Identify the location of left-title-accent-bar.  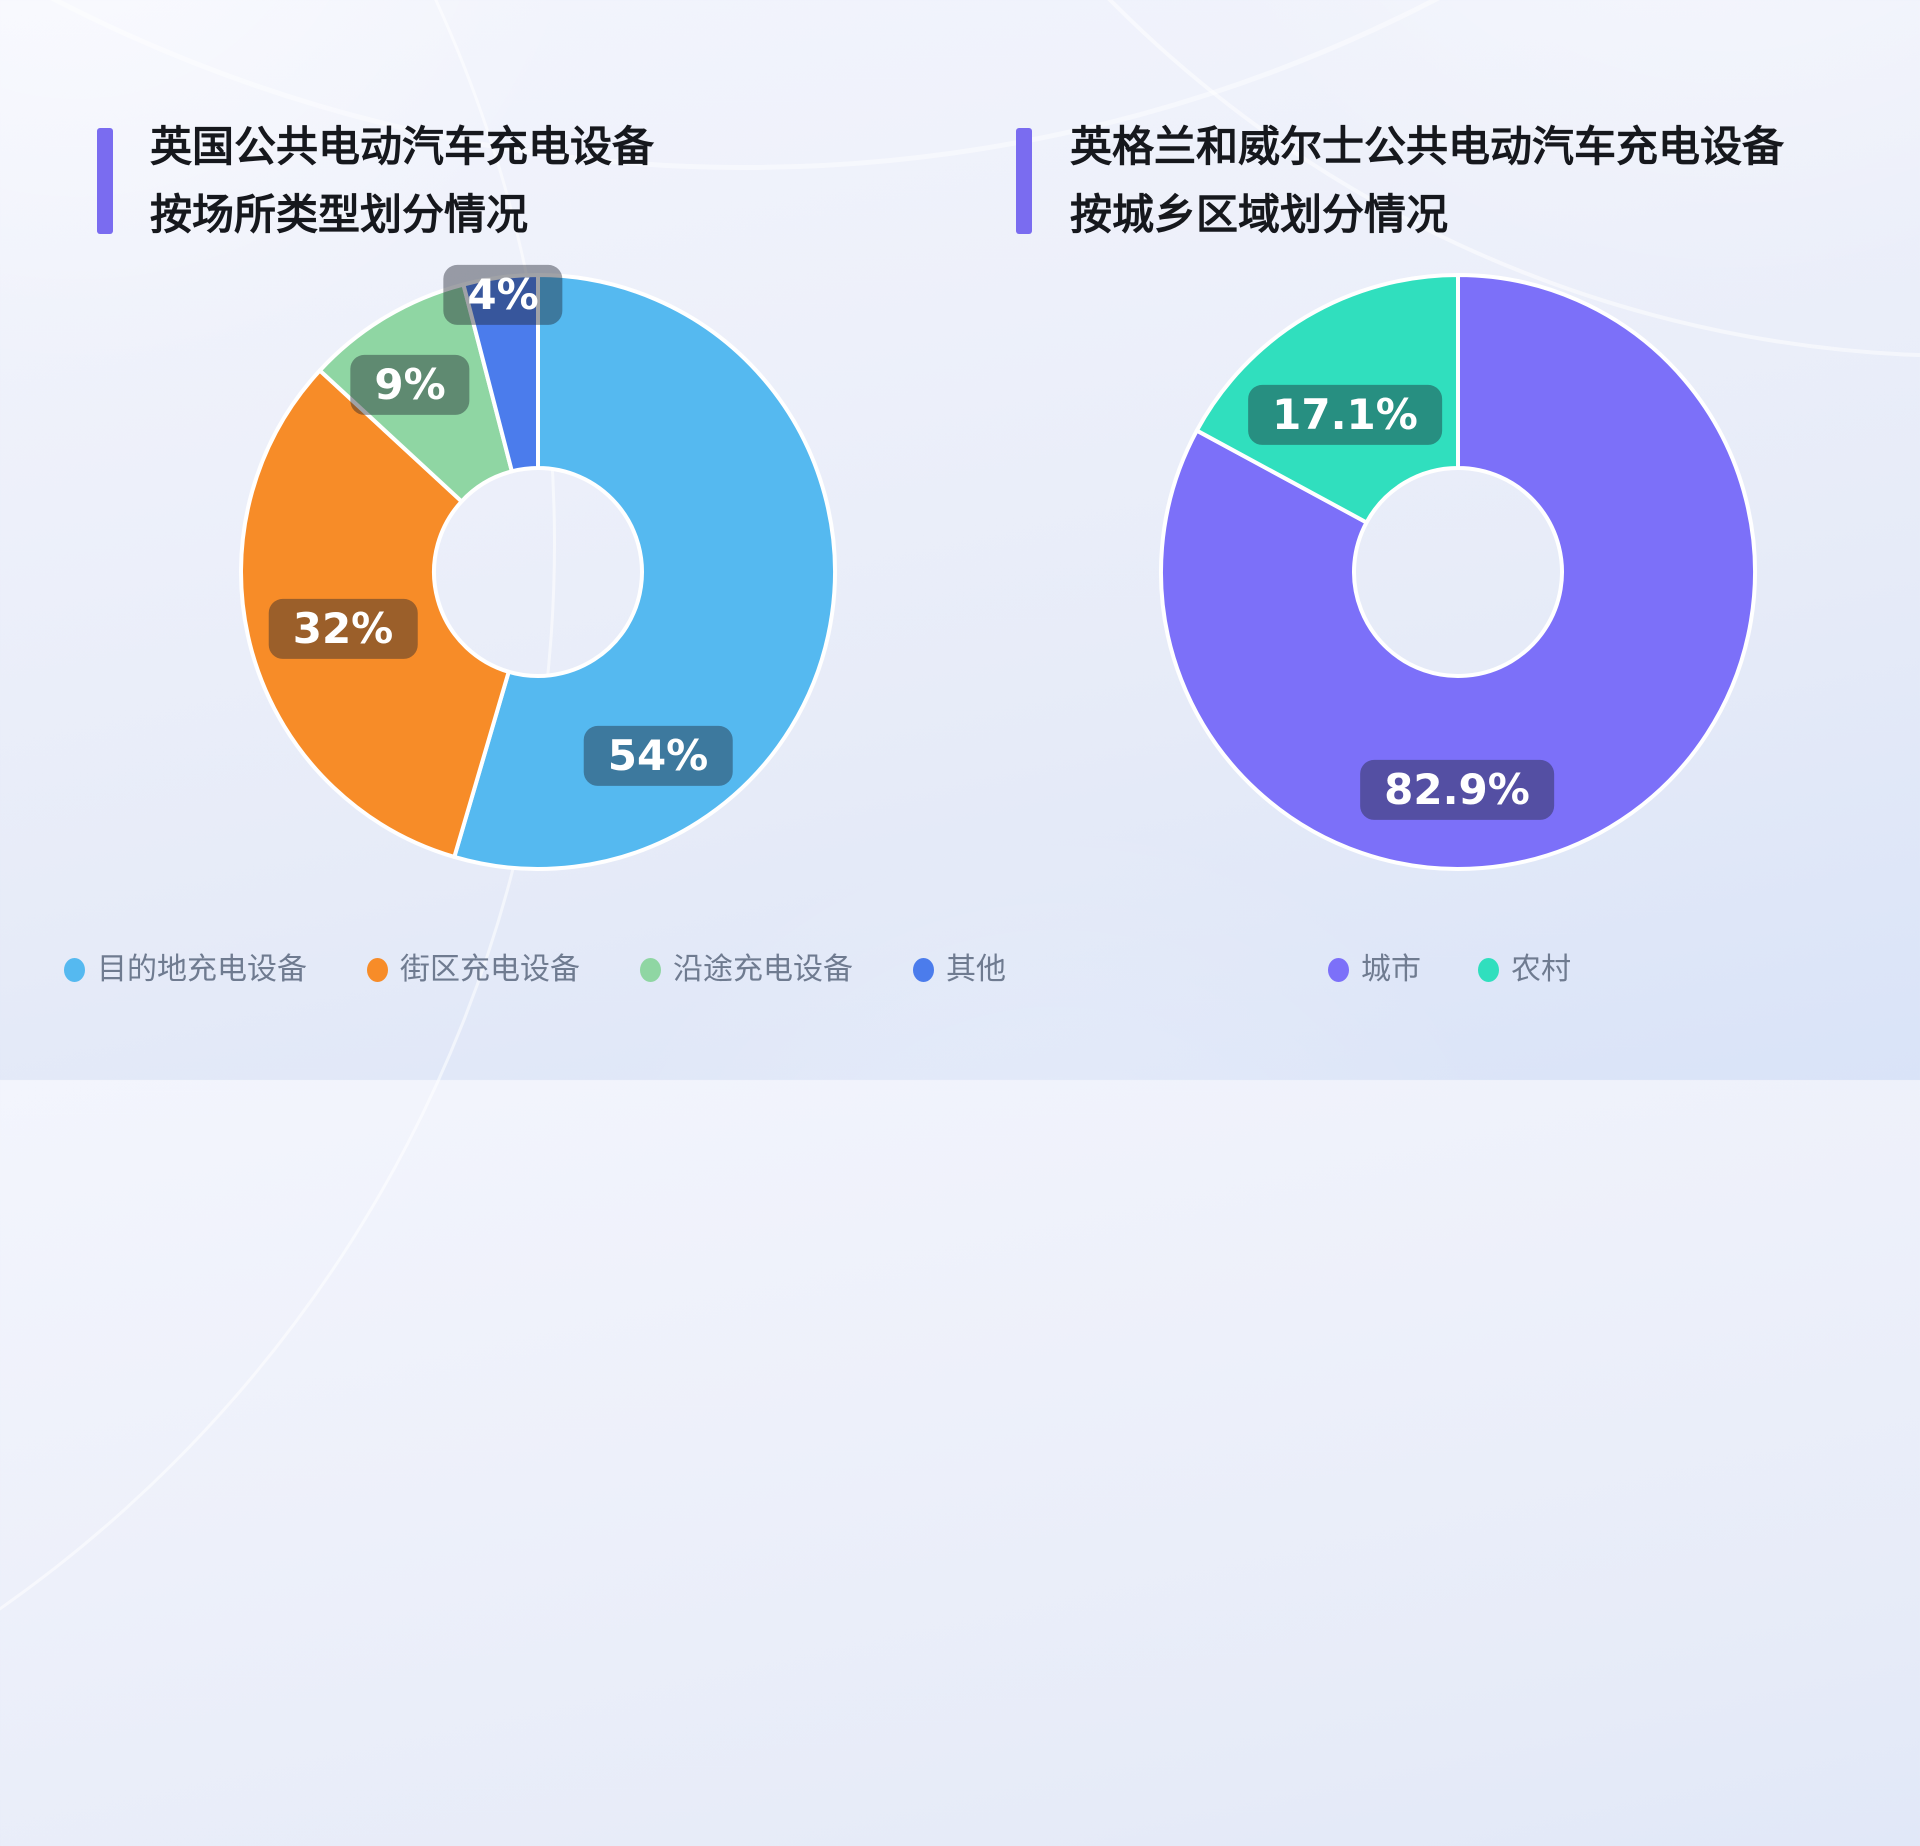
(105, 181).